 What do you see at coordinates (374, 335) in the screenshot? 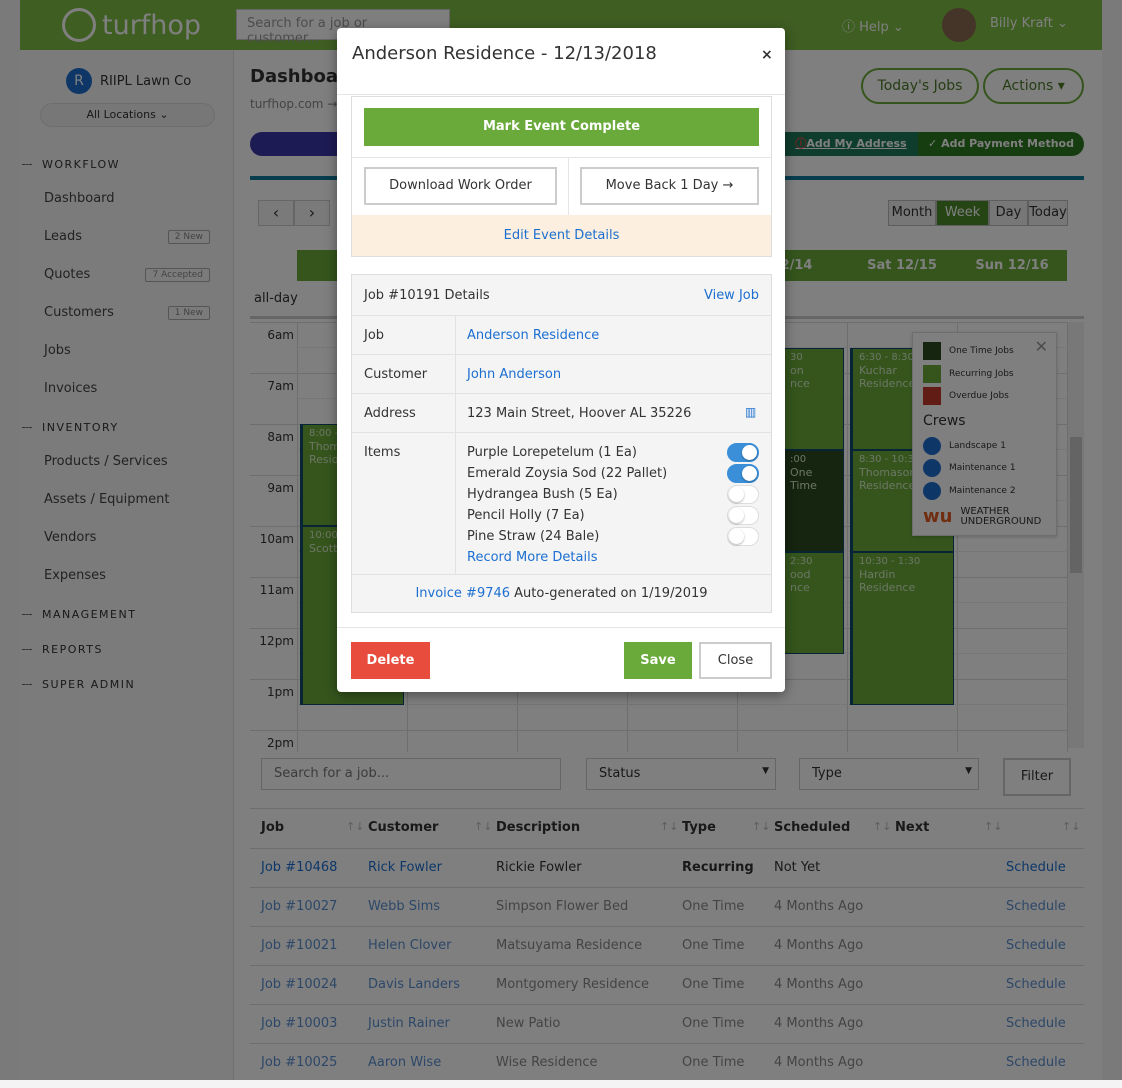
I see `job-label: Job` at bounding box center [374, 335].